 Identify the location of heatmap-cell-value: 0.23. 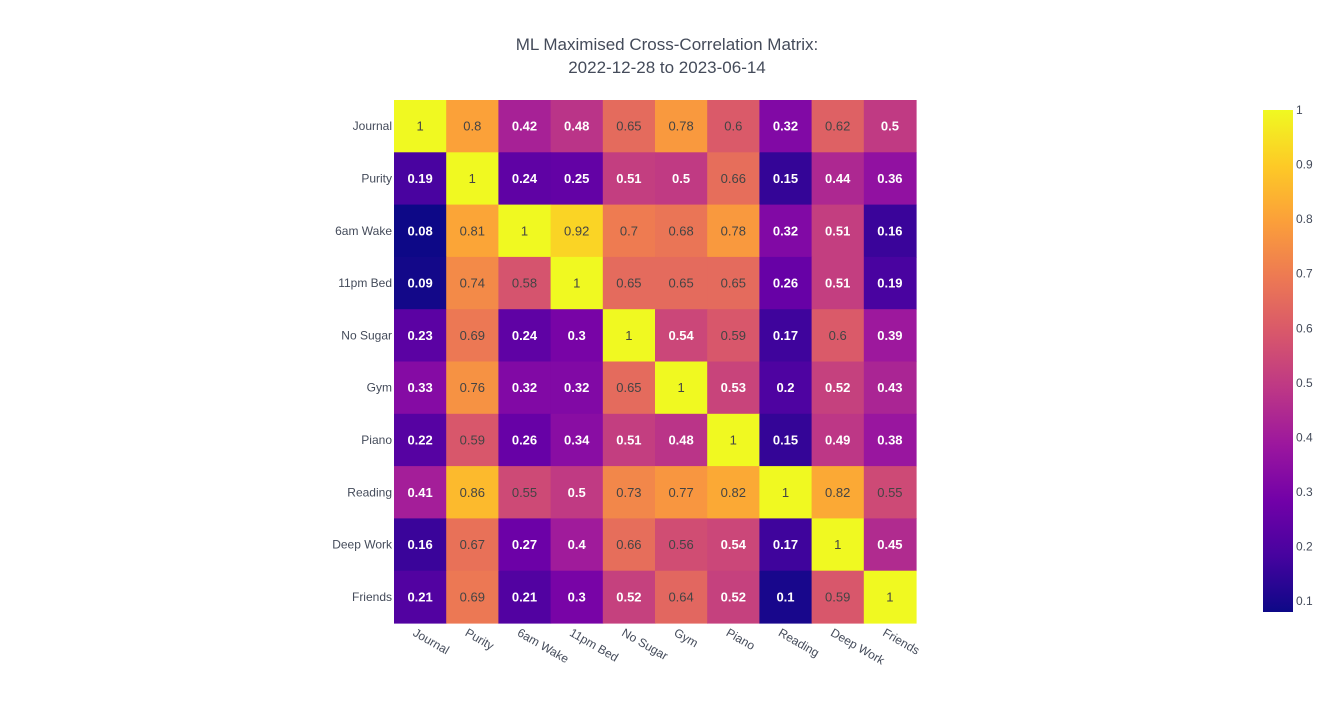
(419, 335).